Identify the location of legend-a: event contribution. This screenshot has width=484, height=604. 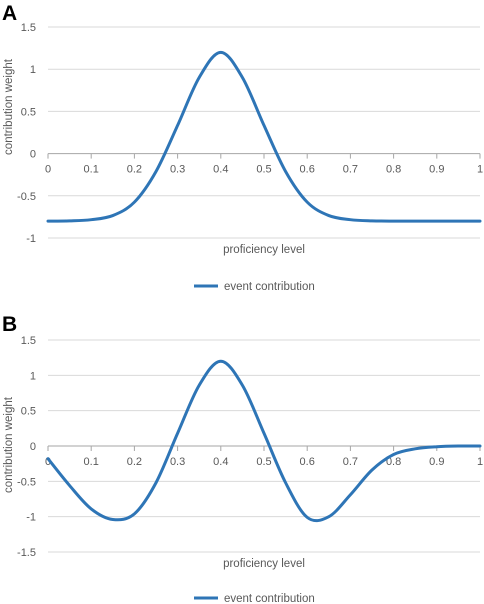
(254, 287).